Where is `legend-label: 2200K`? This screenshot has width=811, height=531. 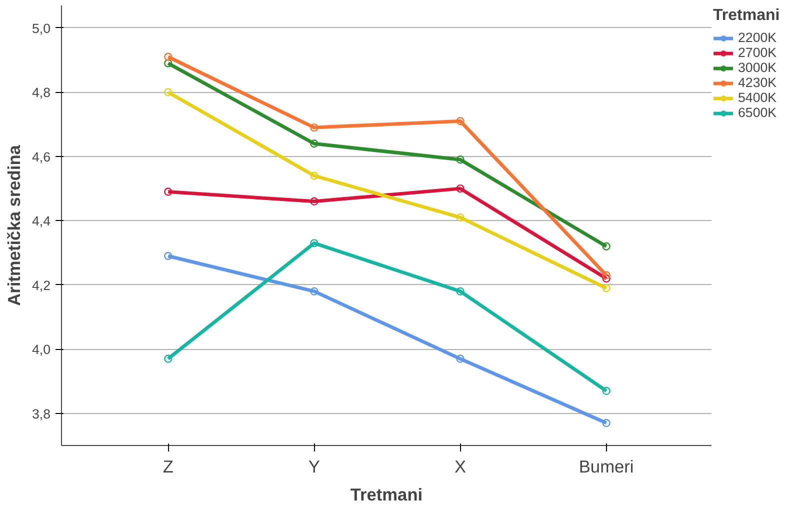 legend-label: 2200K is located at coordinates (757, 37).